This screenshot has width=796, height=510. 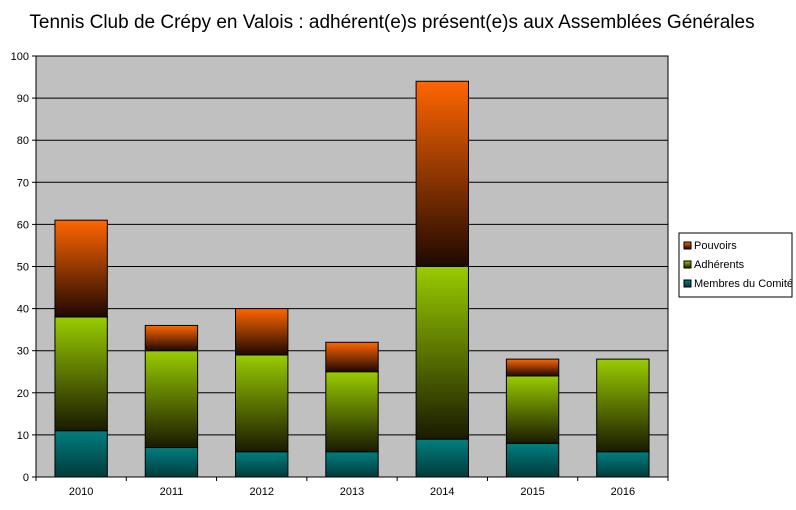 I want to click on bar-membres-du-comite-2015, so click(x=532, y=460).